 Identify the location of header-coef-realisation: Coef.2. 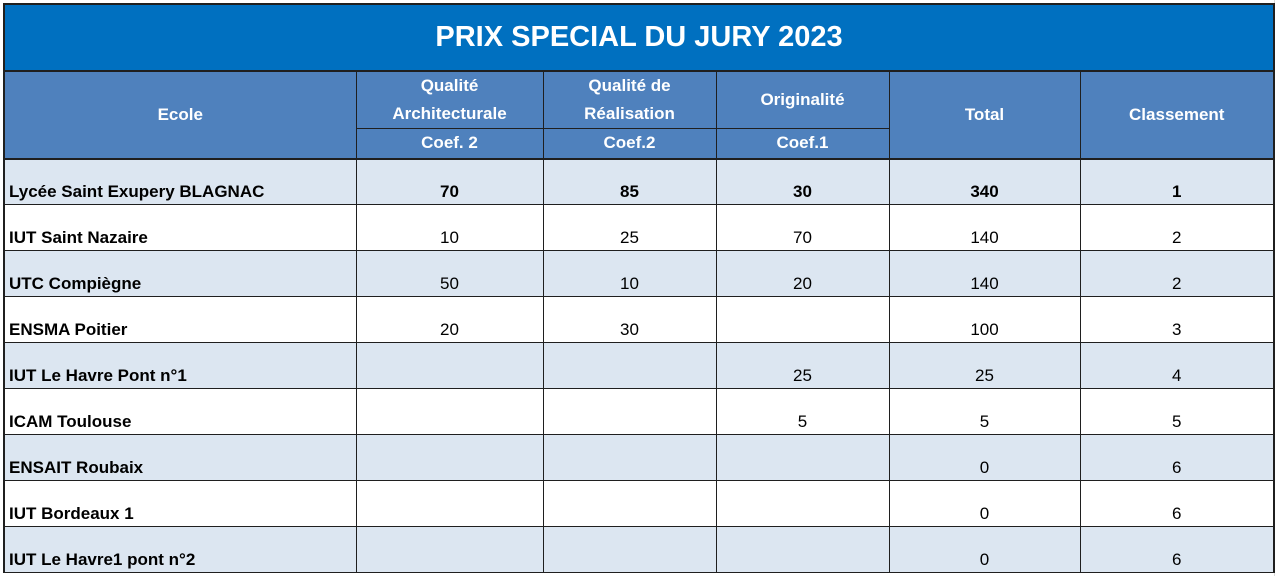
(629, 144).